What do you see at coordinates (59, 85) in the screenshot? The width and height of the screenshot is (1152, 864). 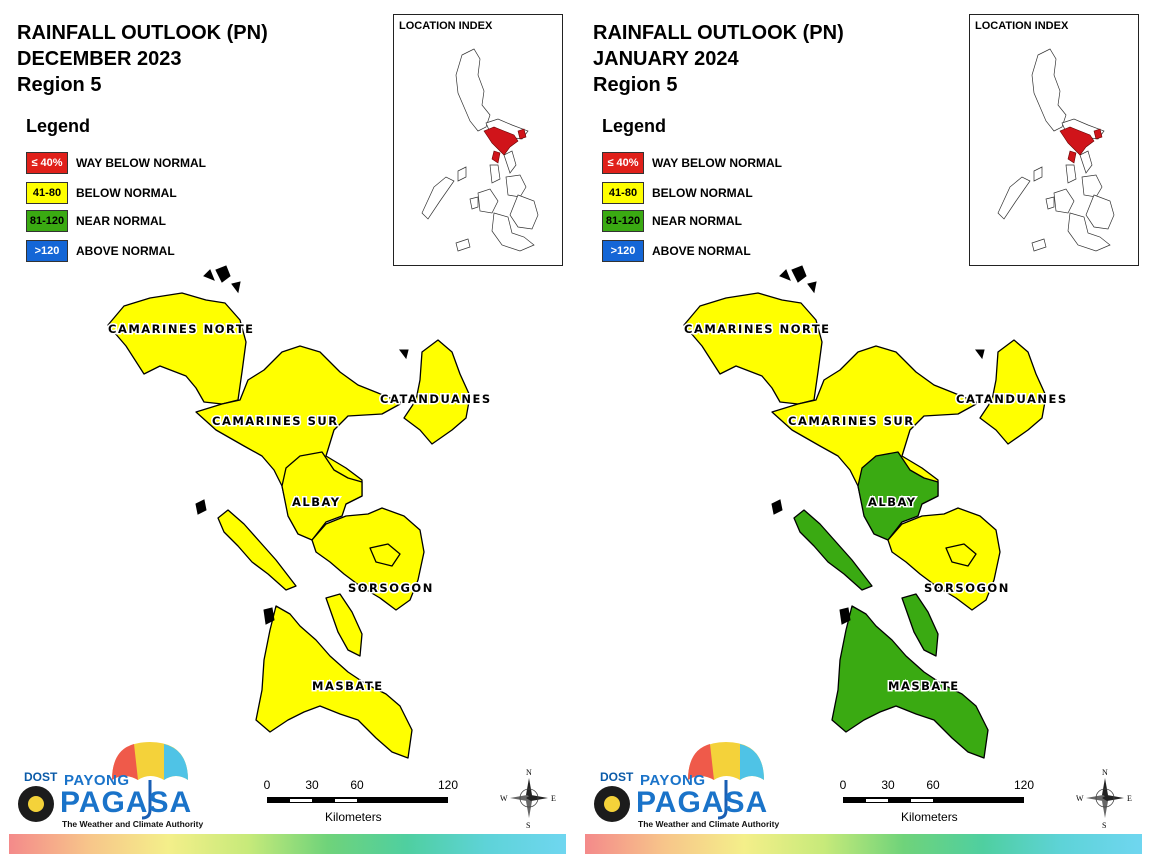 I see `title-line-3: Region 5` at bounding box center [59, 85].